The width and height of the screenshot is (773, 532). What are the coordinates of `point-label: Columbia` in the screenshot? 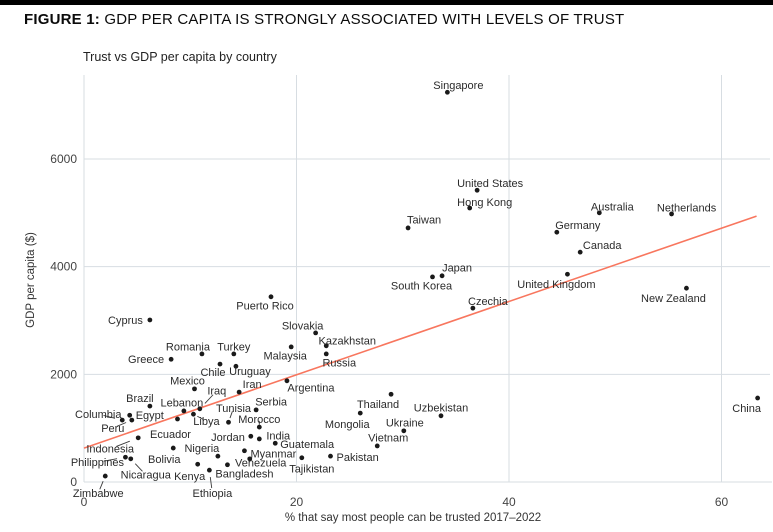 It's located at (98, 415).